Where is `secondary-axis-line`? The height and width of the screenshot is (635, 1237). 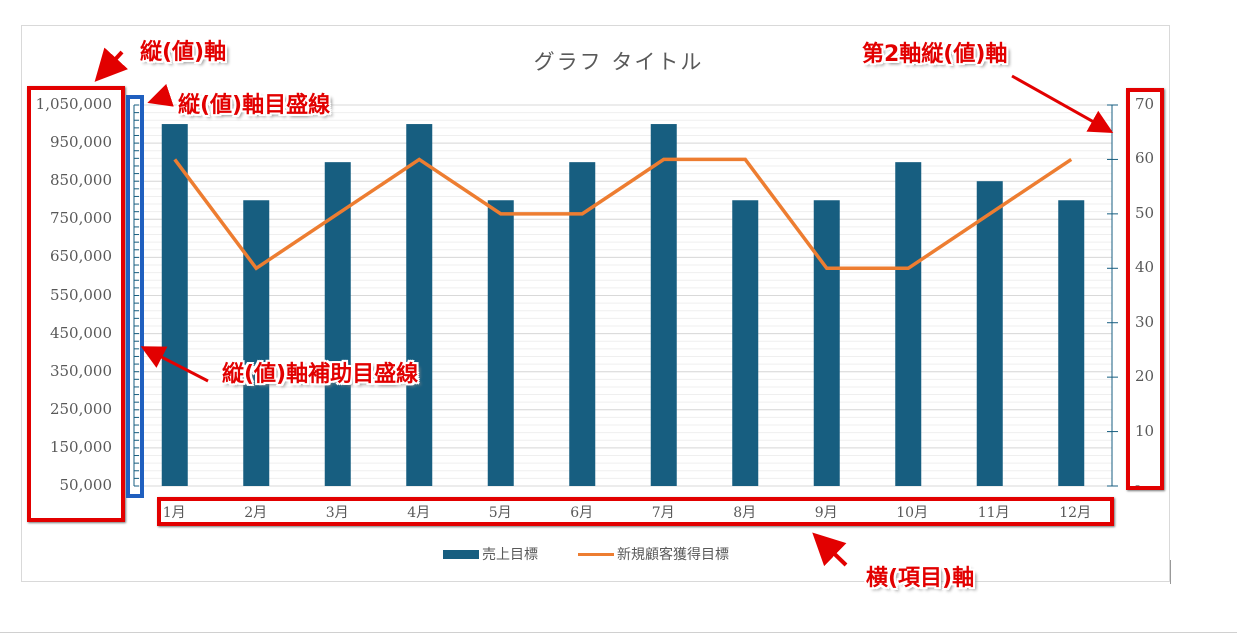 secondary-axis-line is located at coordinates (1112, 295).